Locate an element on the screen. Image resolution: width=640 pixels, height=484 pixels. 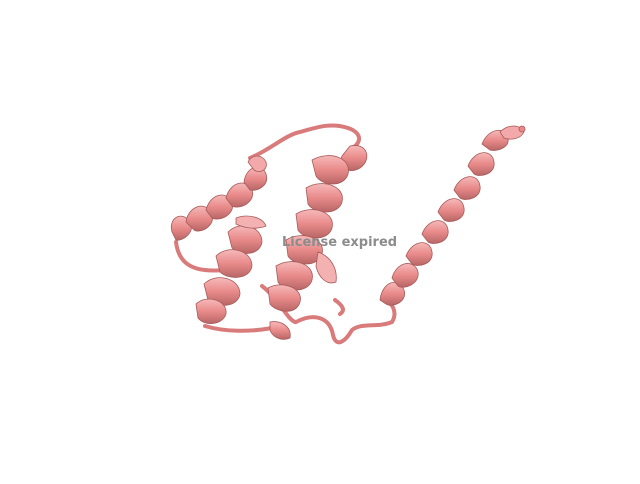
loop-top is located at coordinates (304, 141).